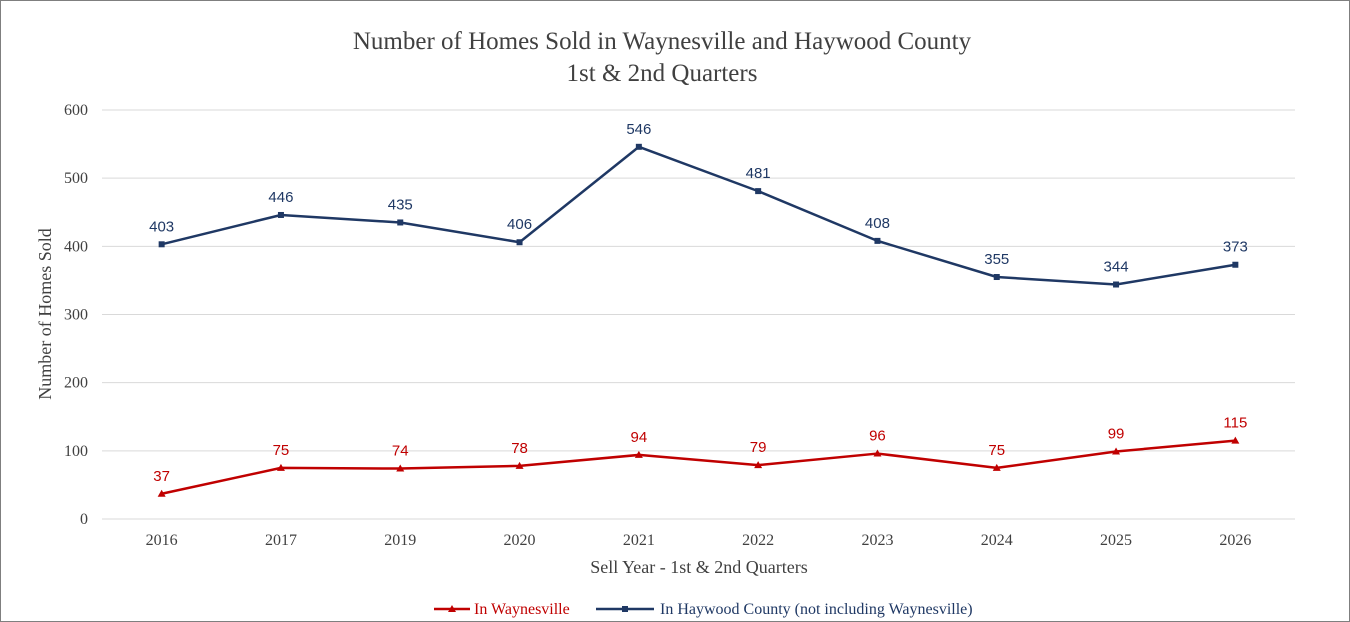  What do you see at coordinates (625, 609) in the screenshot?
I see `legend-series-2-marker` at bounding box center [625, 609].